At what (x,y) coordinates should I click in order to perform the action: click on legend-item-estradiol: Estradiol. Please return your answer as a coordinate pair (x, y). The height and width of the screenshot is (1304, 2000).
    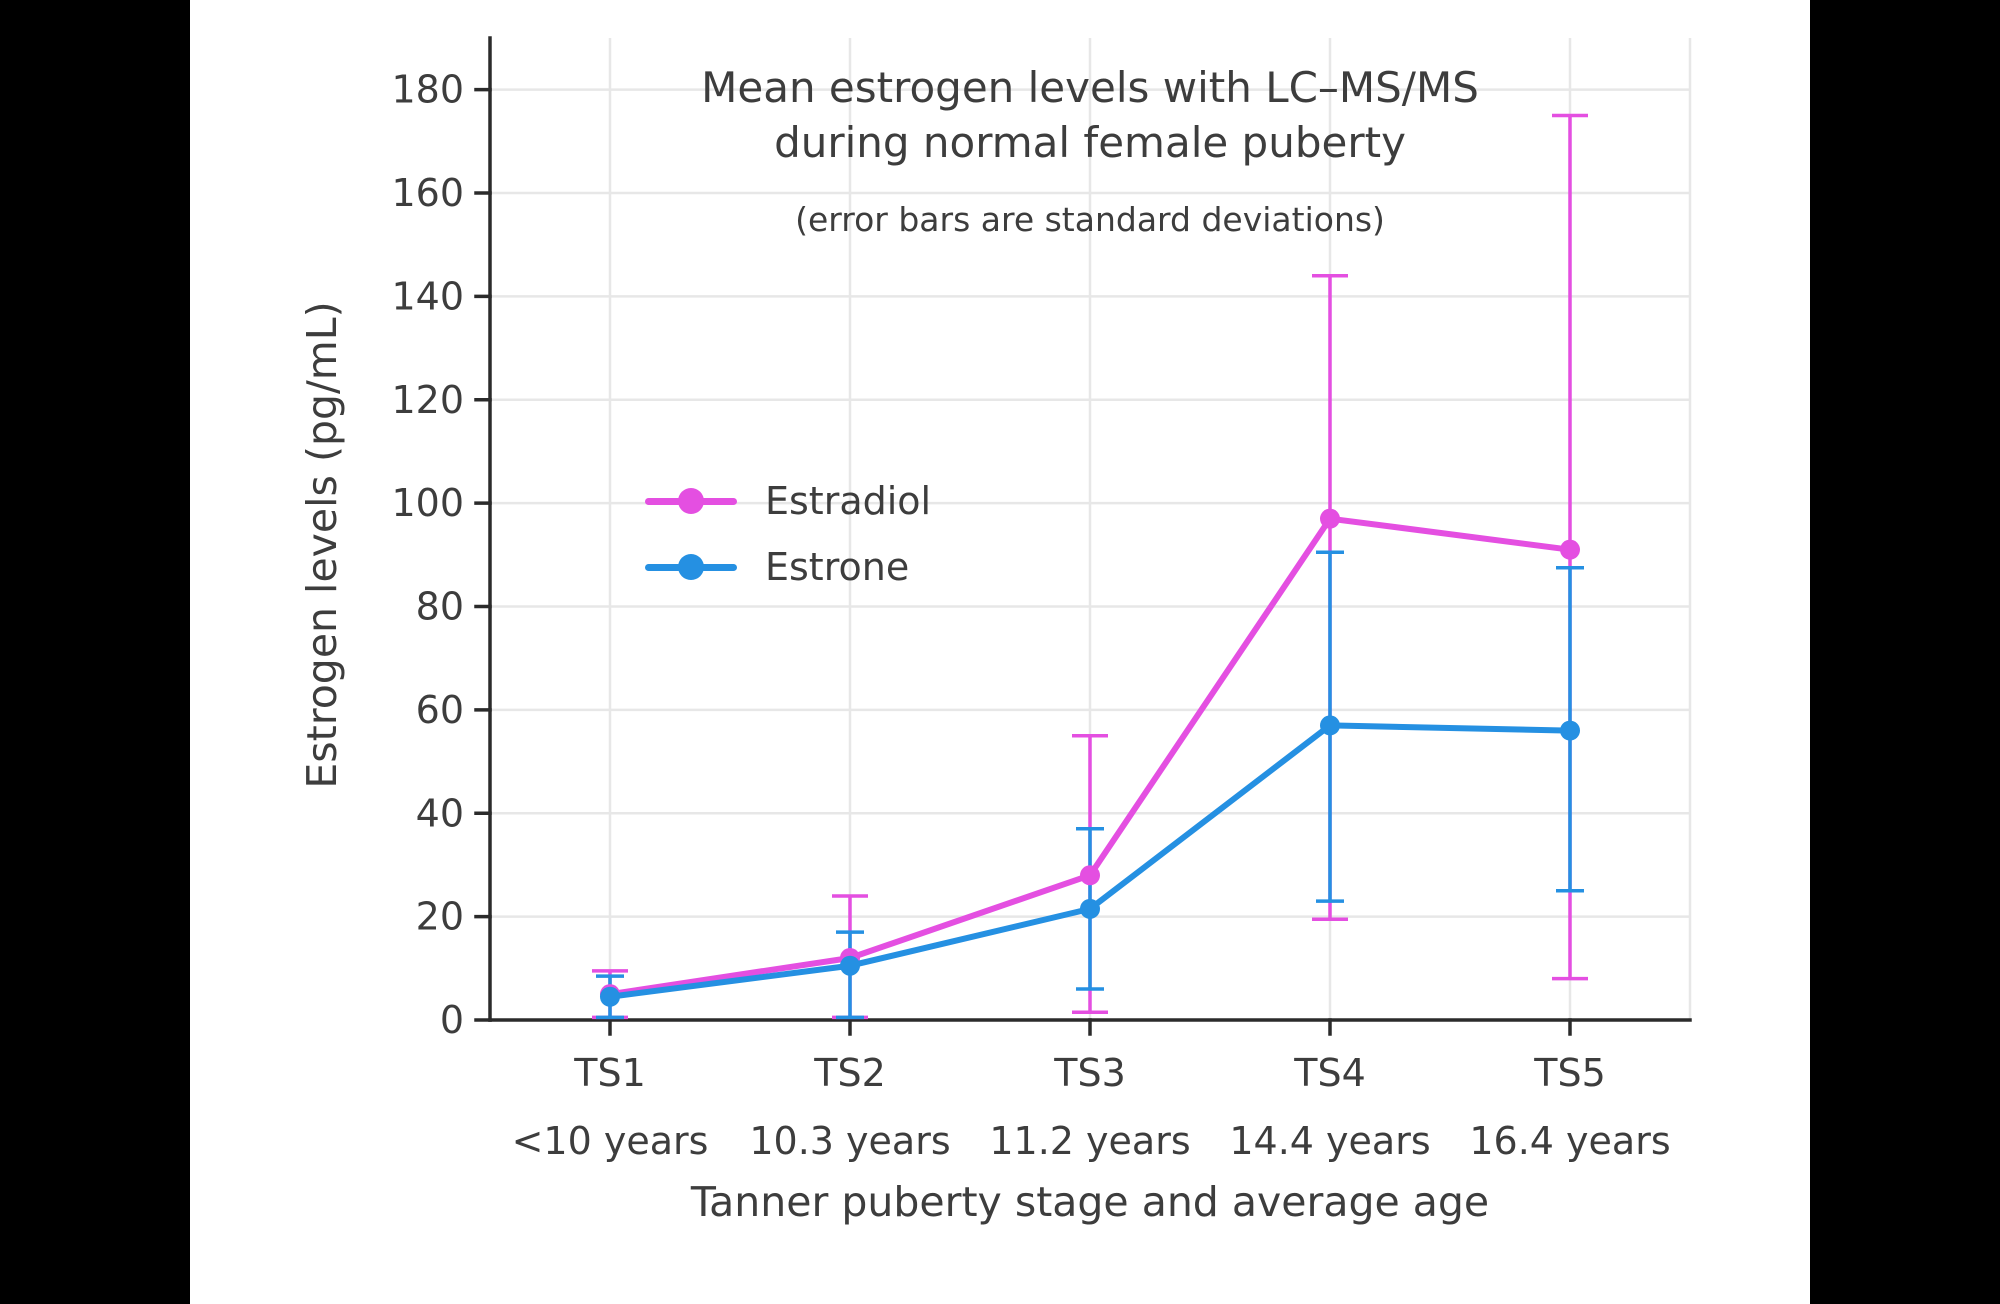
    Looking at the image, I should click on (788, 501).